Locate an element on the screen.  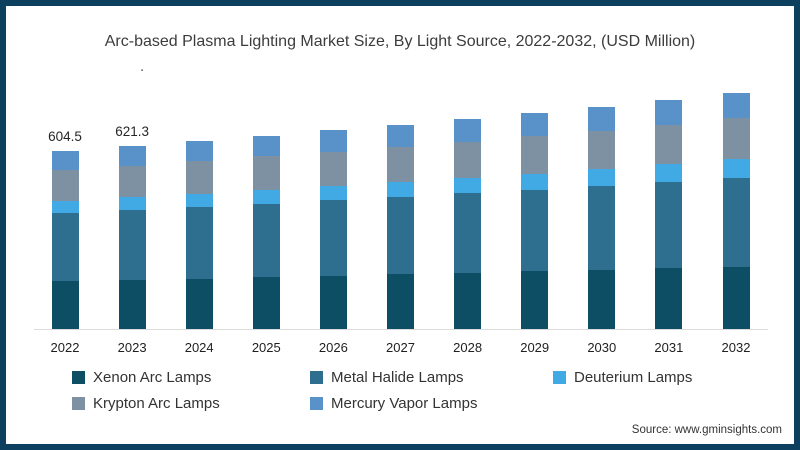
legend-item-krypton-arc-lamps: Krypton Arc Lamps is located at coordinates (146, 403).